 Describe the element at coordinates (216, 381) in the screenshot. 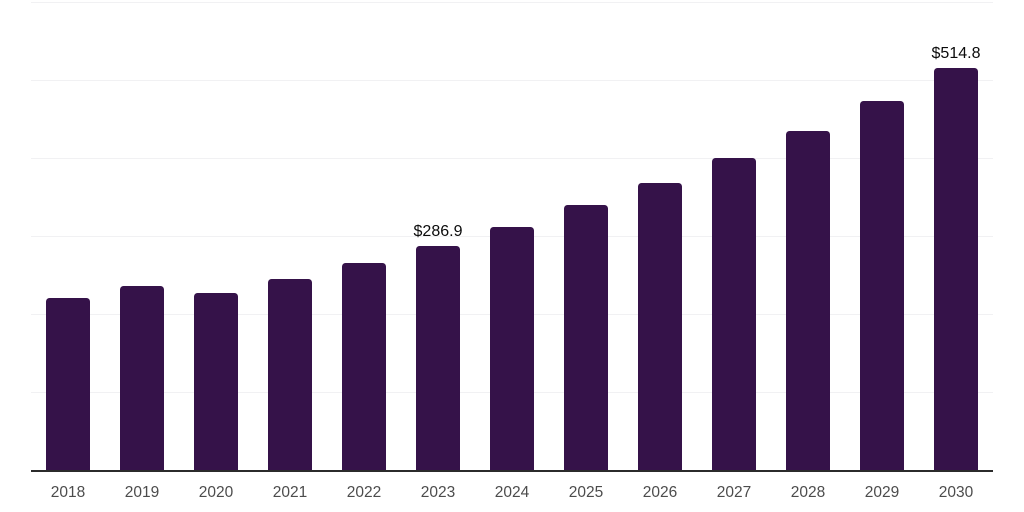

I see `bar-2020` at that location.